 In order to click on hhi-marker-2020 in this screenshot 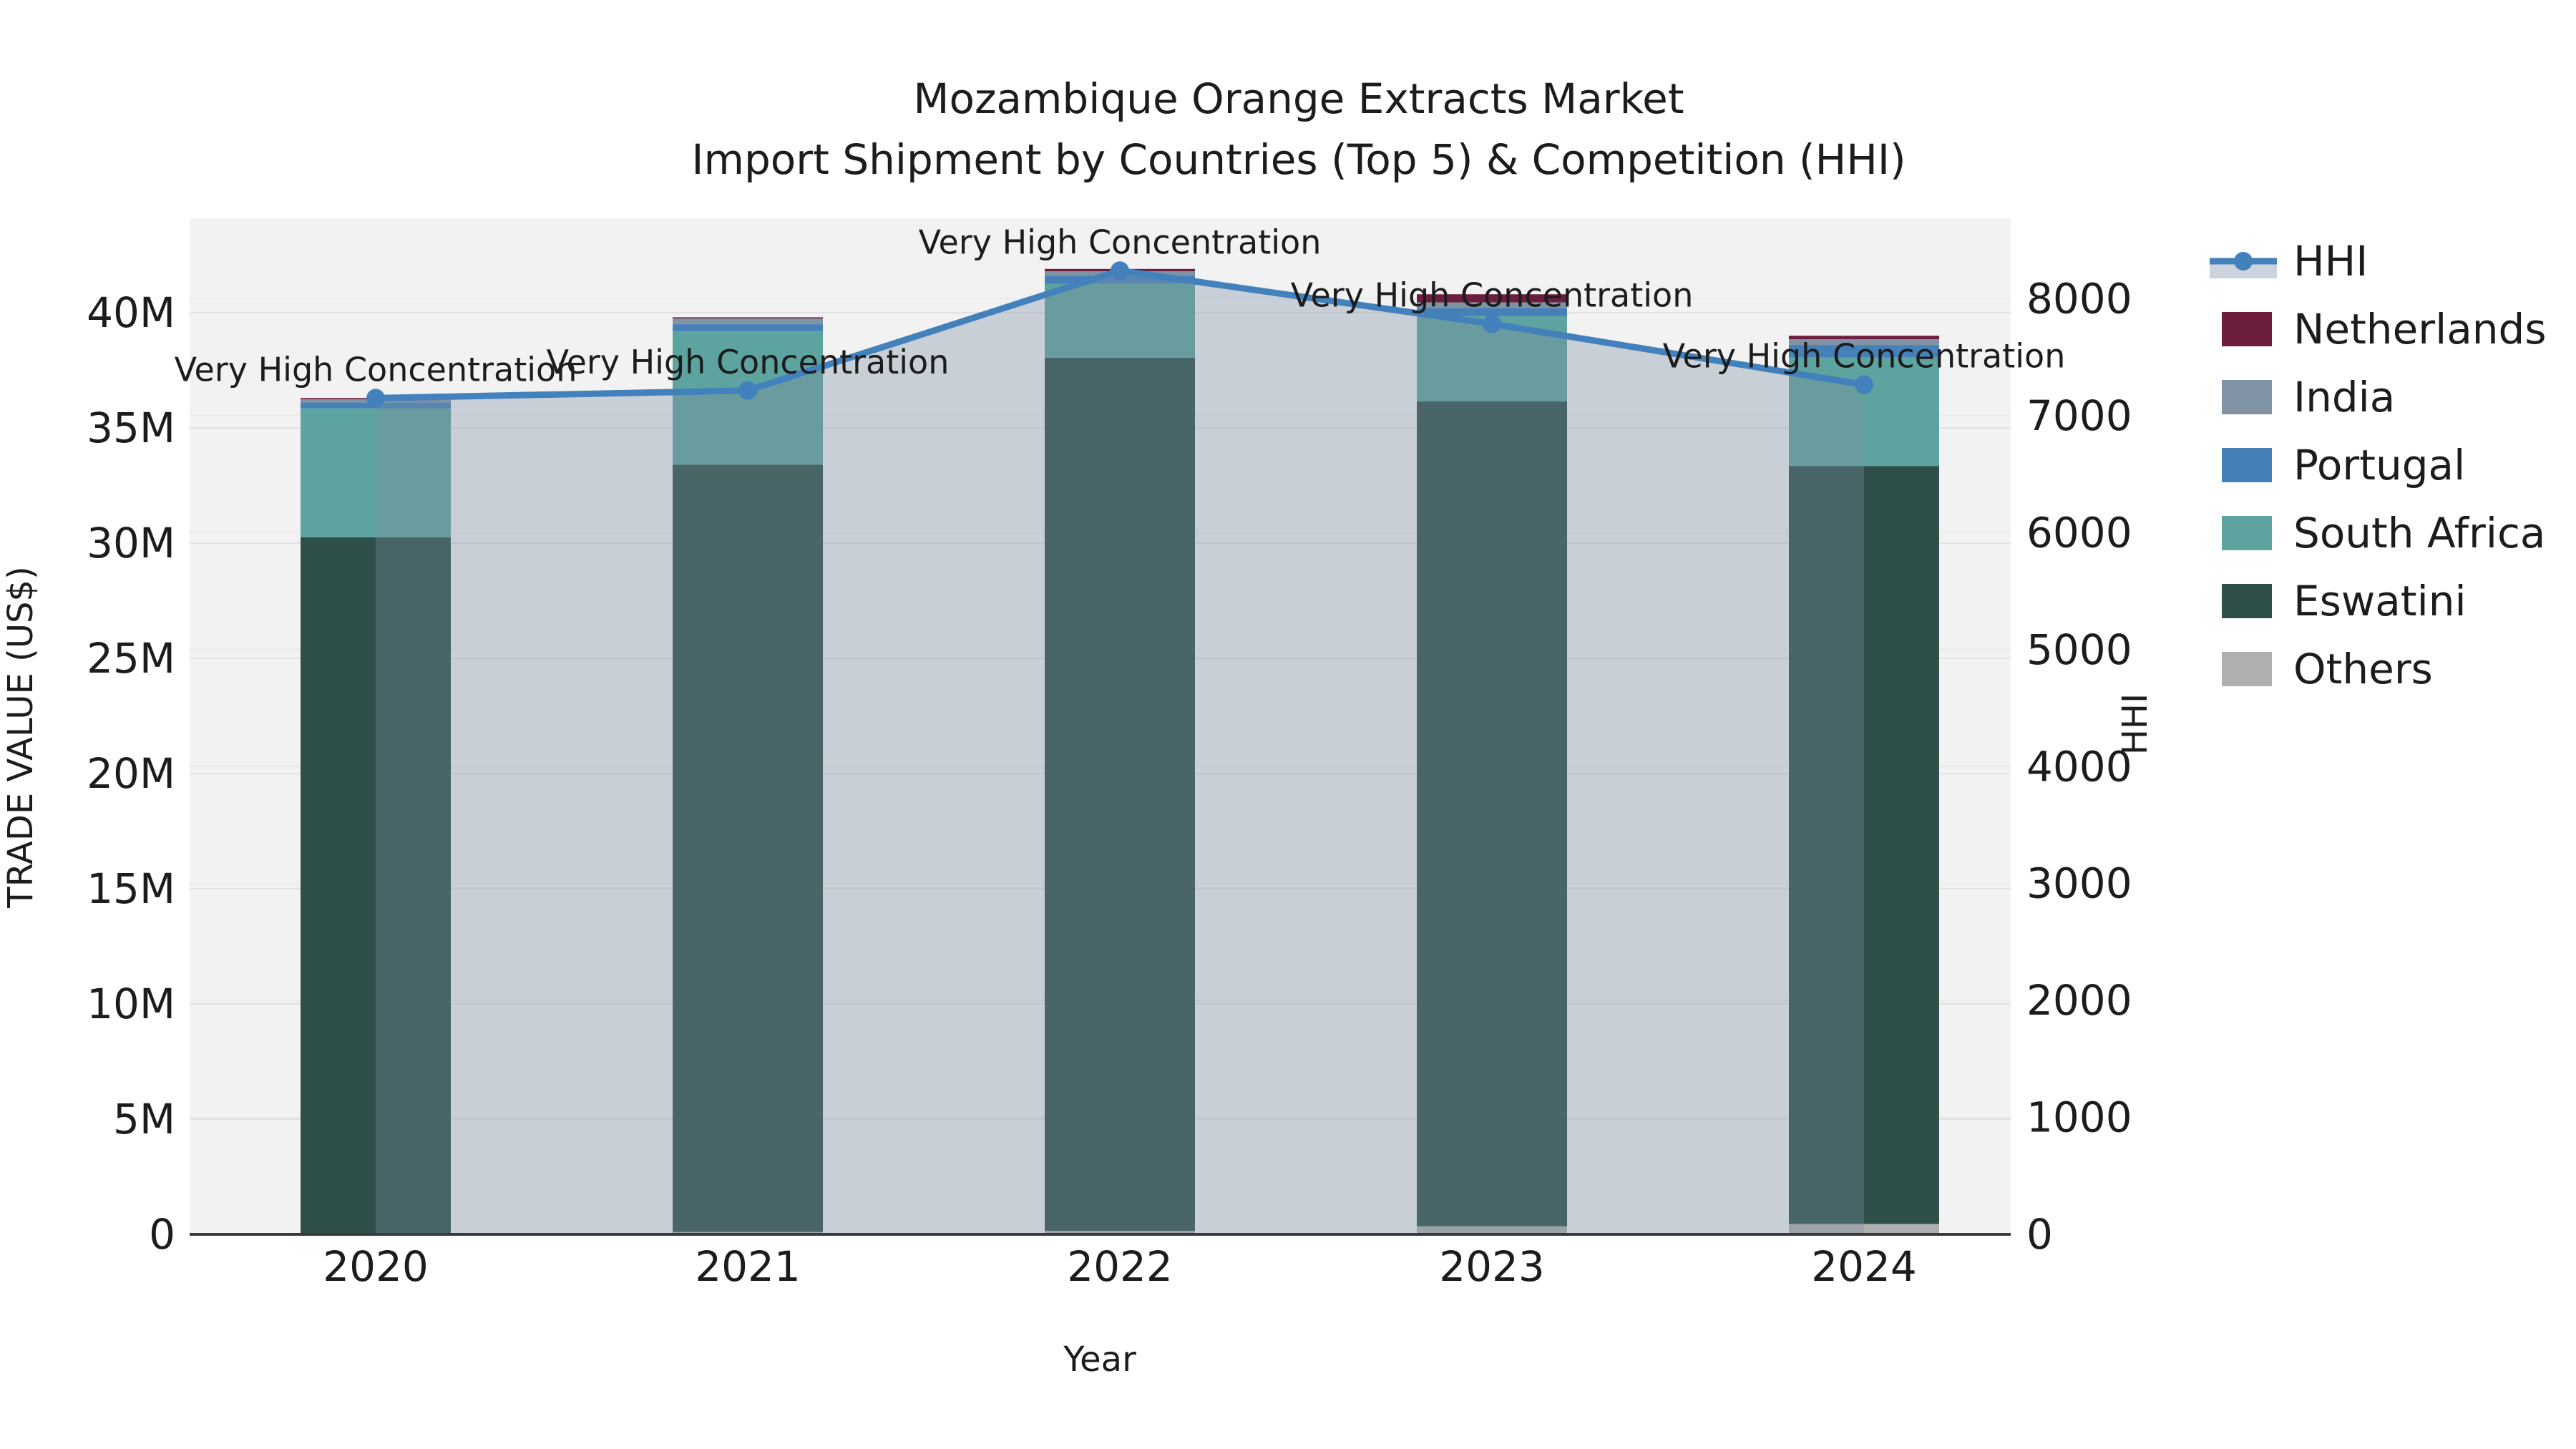, I will do `click(375, 398)`.